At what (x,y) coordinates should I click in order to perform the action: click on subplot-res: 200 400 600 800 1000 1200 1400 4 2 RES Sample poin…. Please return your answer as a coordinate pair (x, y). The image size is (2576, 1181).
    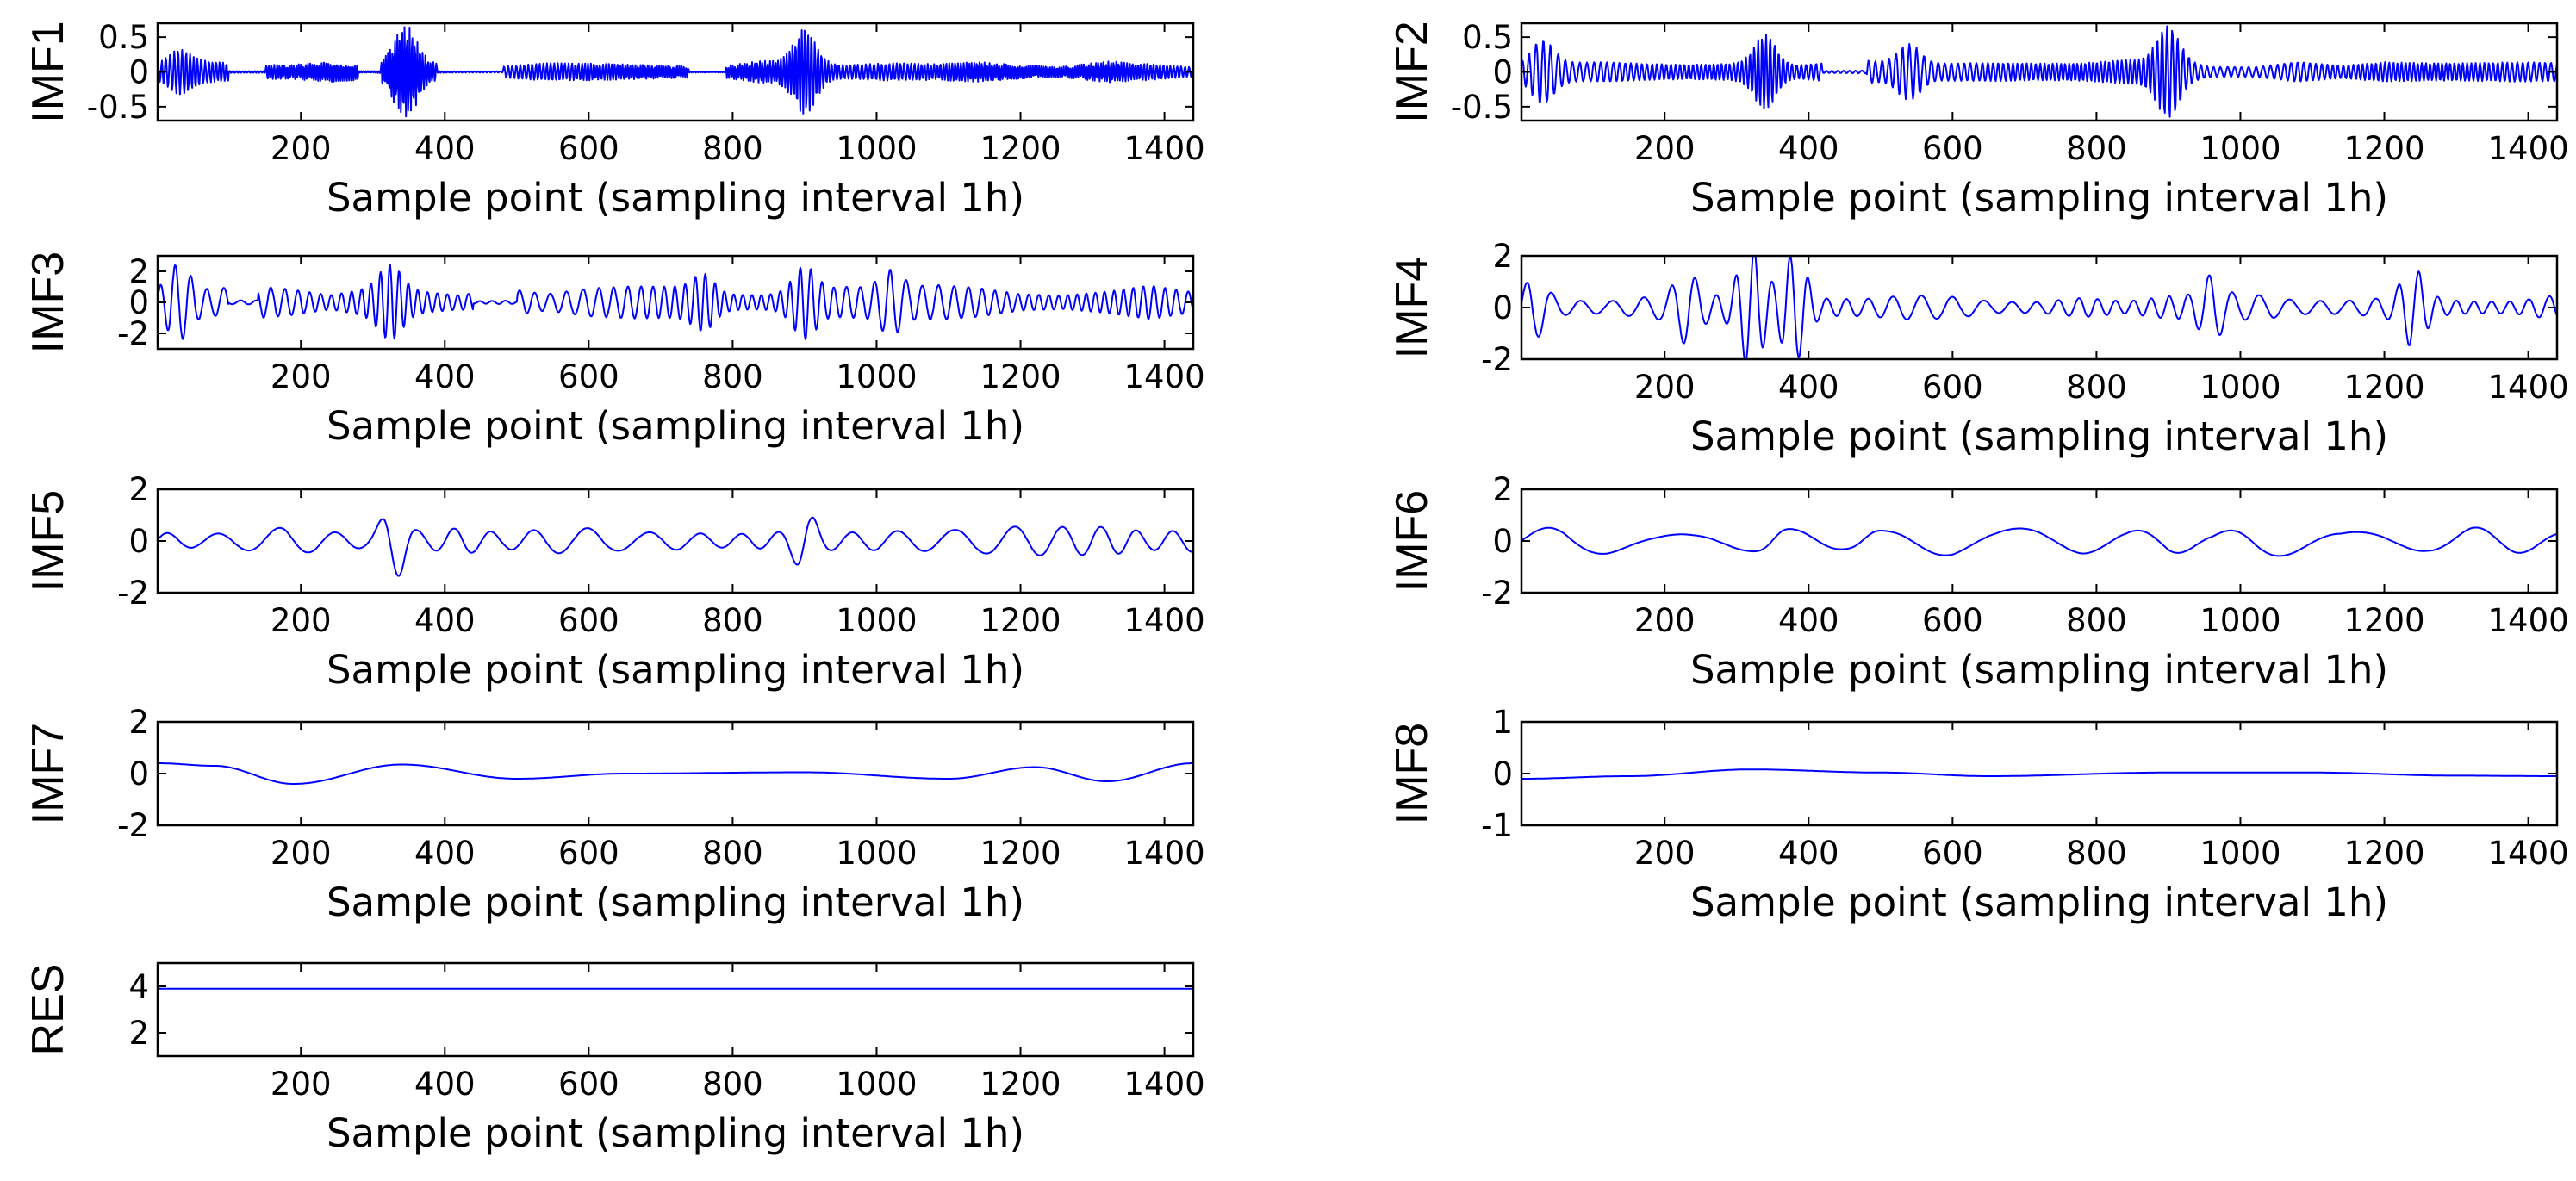
    Looking at the image, I should click on (614, 1058).